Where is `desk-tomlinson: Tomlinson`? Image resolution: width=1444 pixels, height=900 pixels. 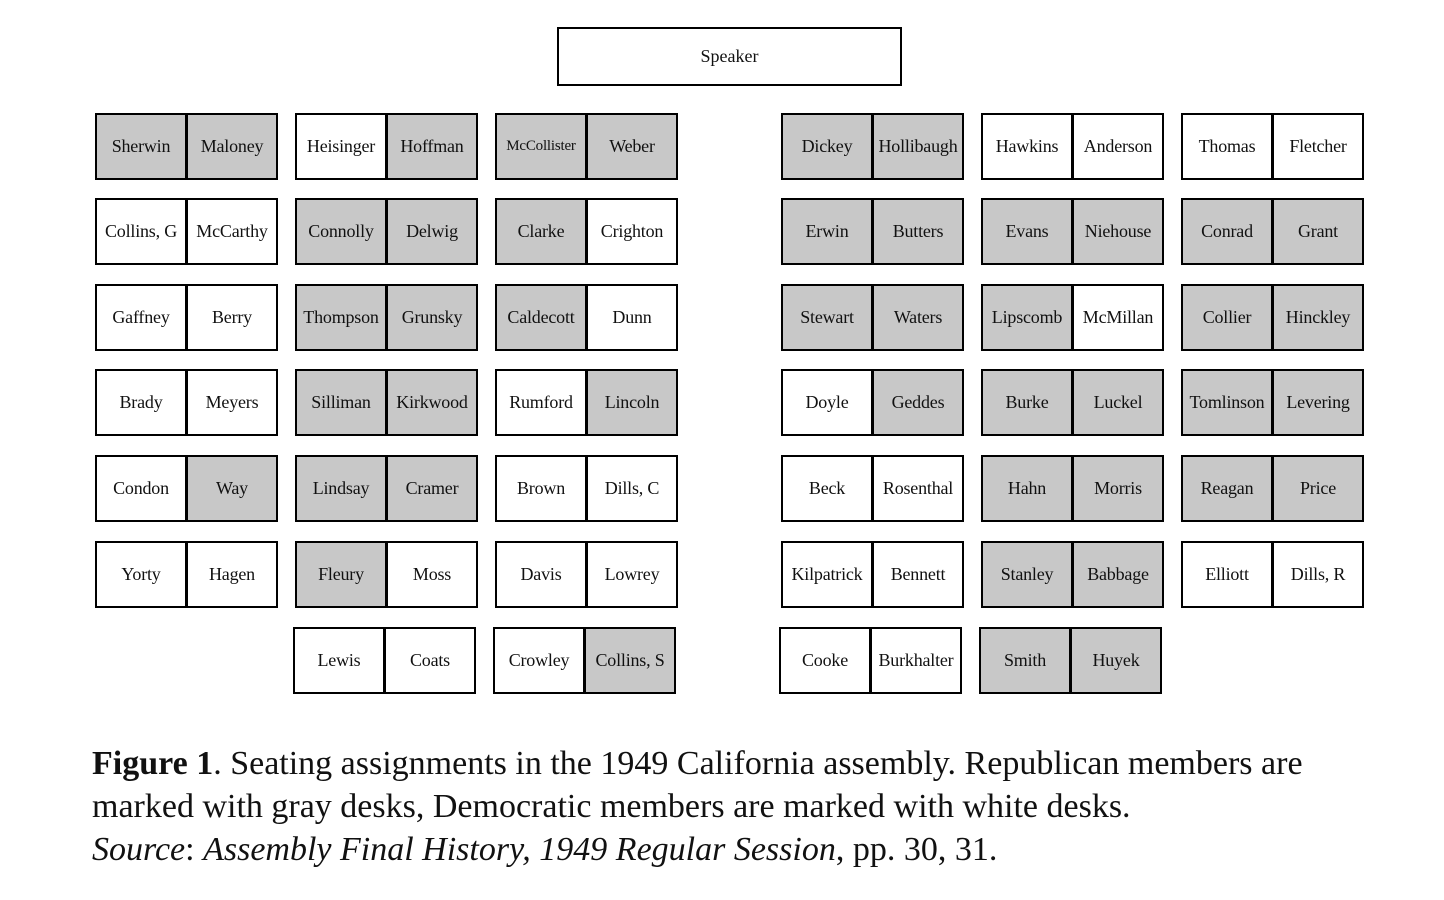
desk-tomlinson: Tomlinson is located at coordinates (1227, 402).